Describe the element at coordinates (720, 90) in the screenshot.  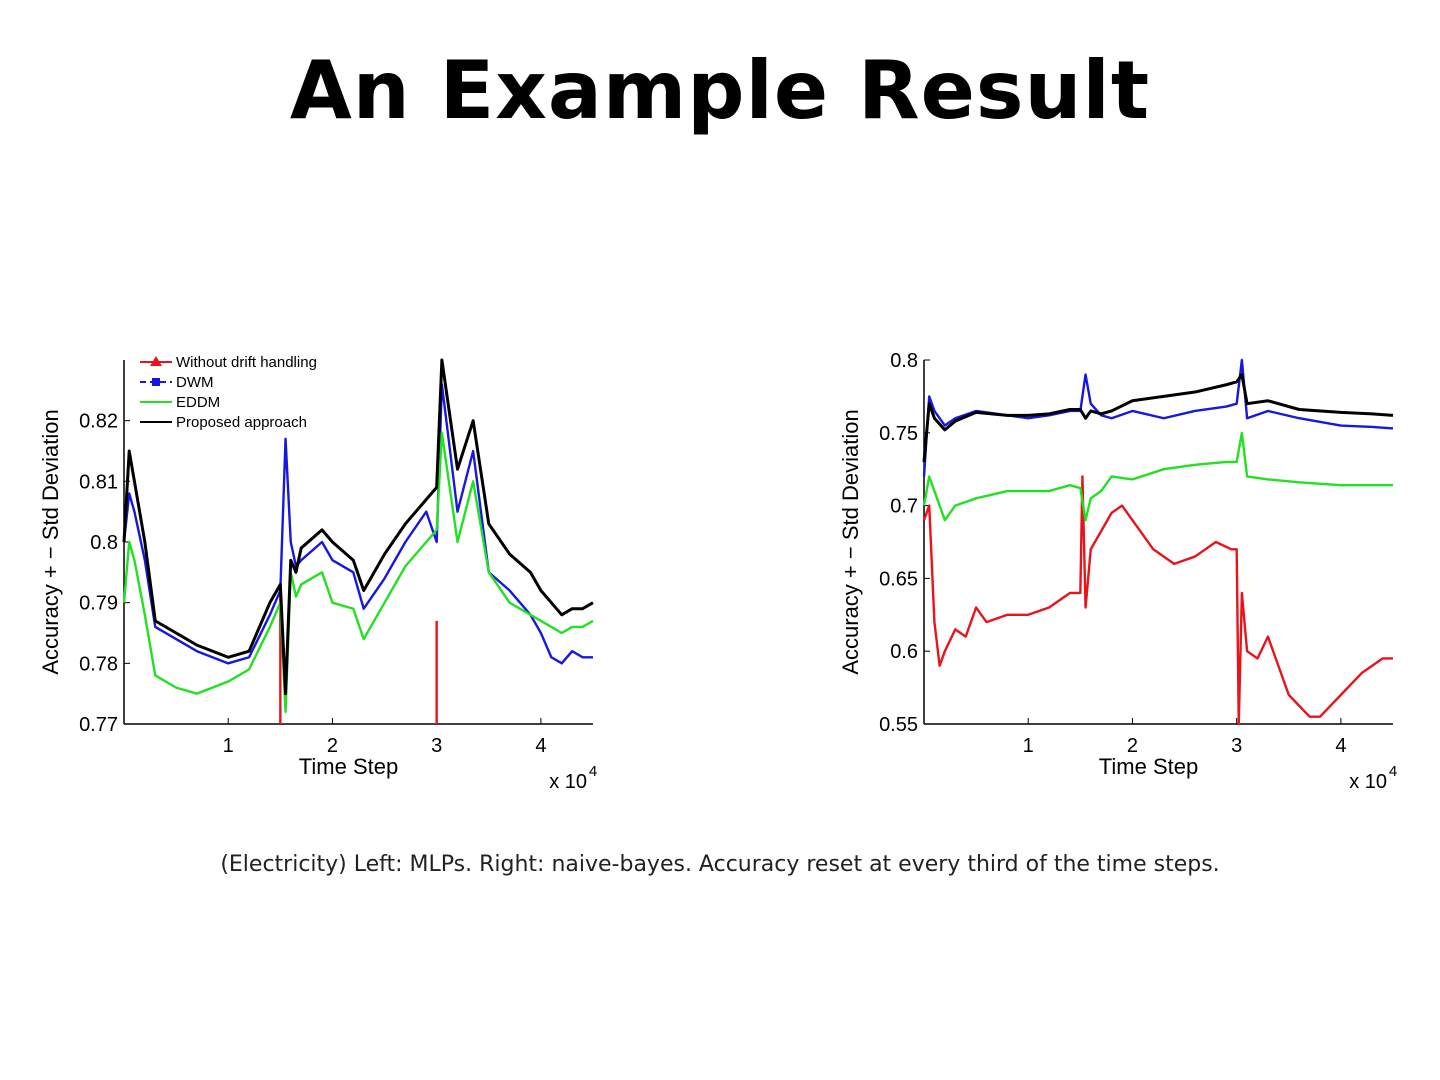
I see `slide-title: An Example Result` at that location.